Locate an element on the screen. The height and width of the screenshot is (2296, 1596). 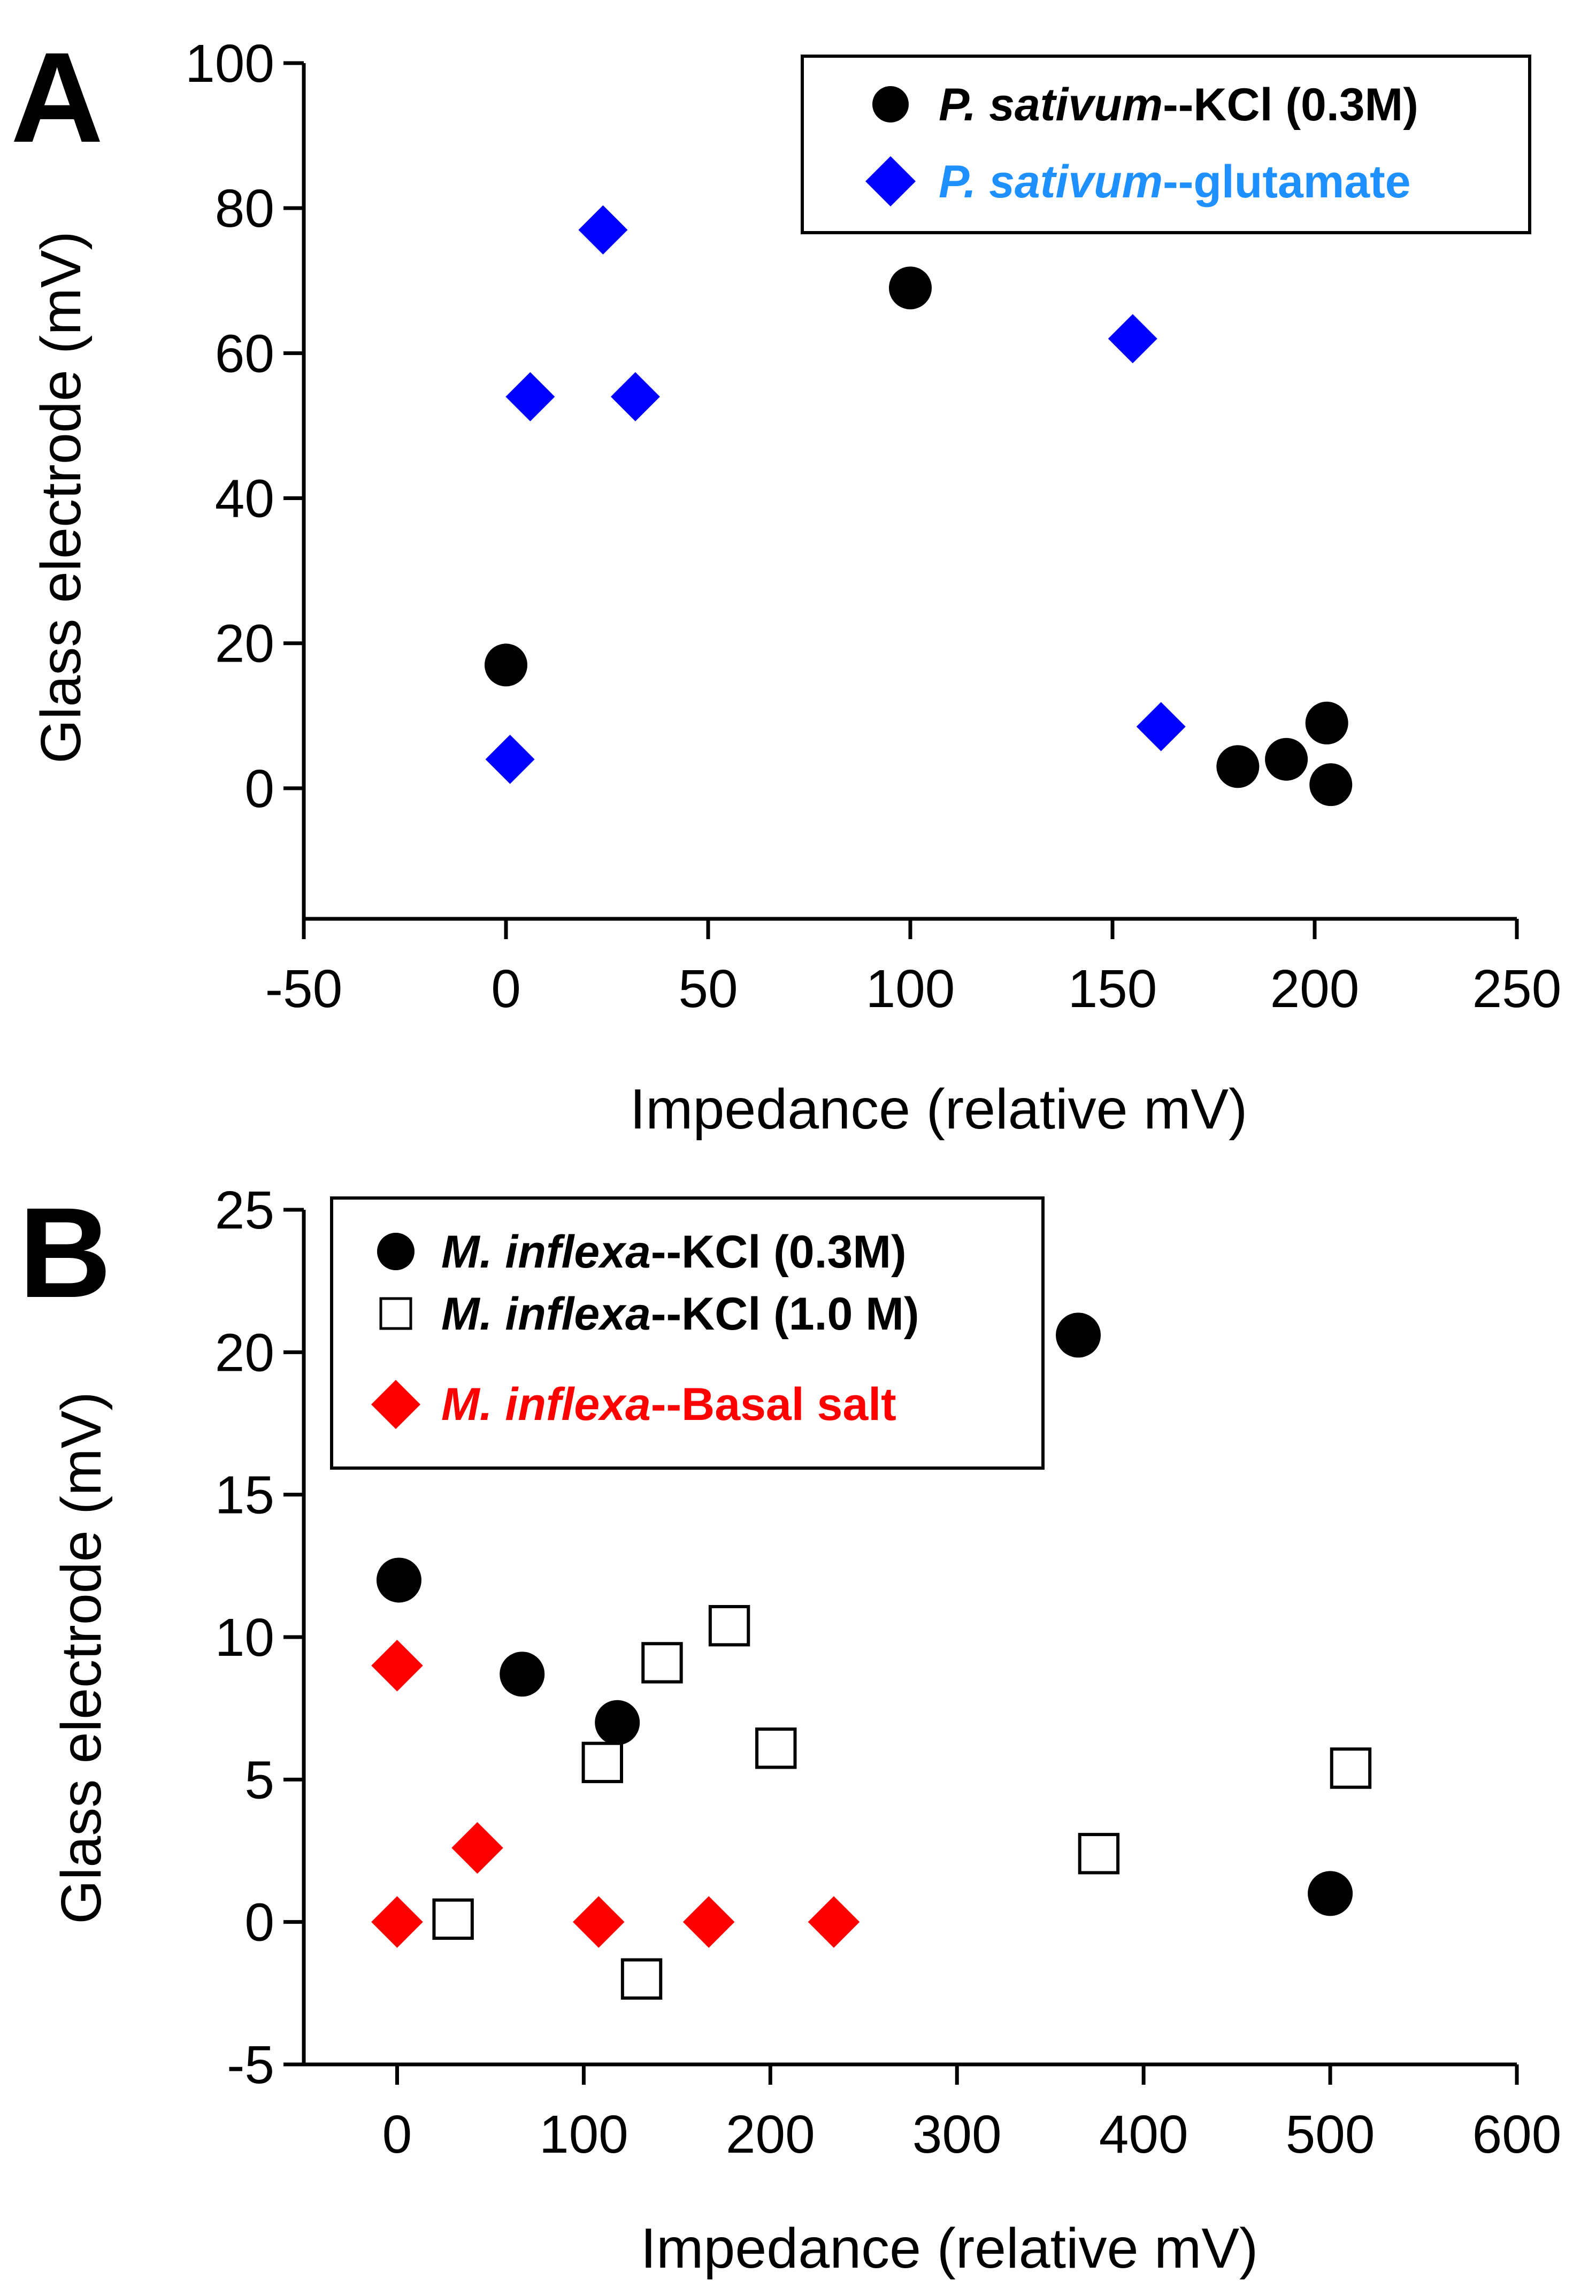
panel-b-x-tick-label: 500 is located at coordinates (1330, 2134).